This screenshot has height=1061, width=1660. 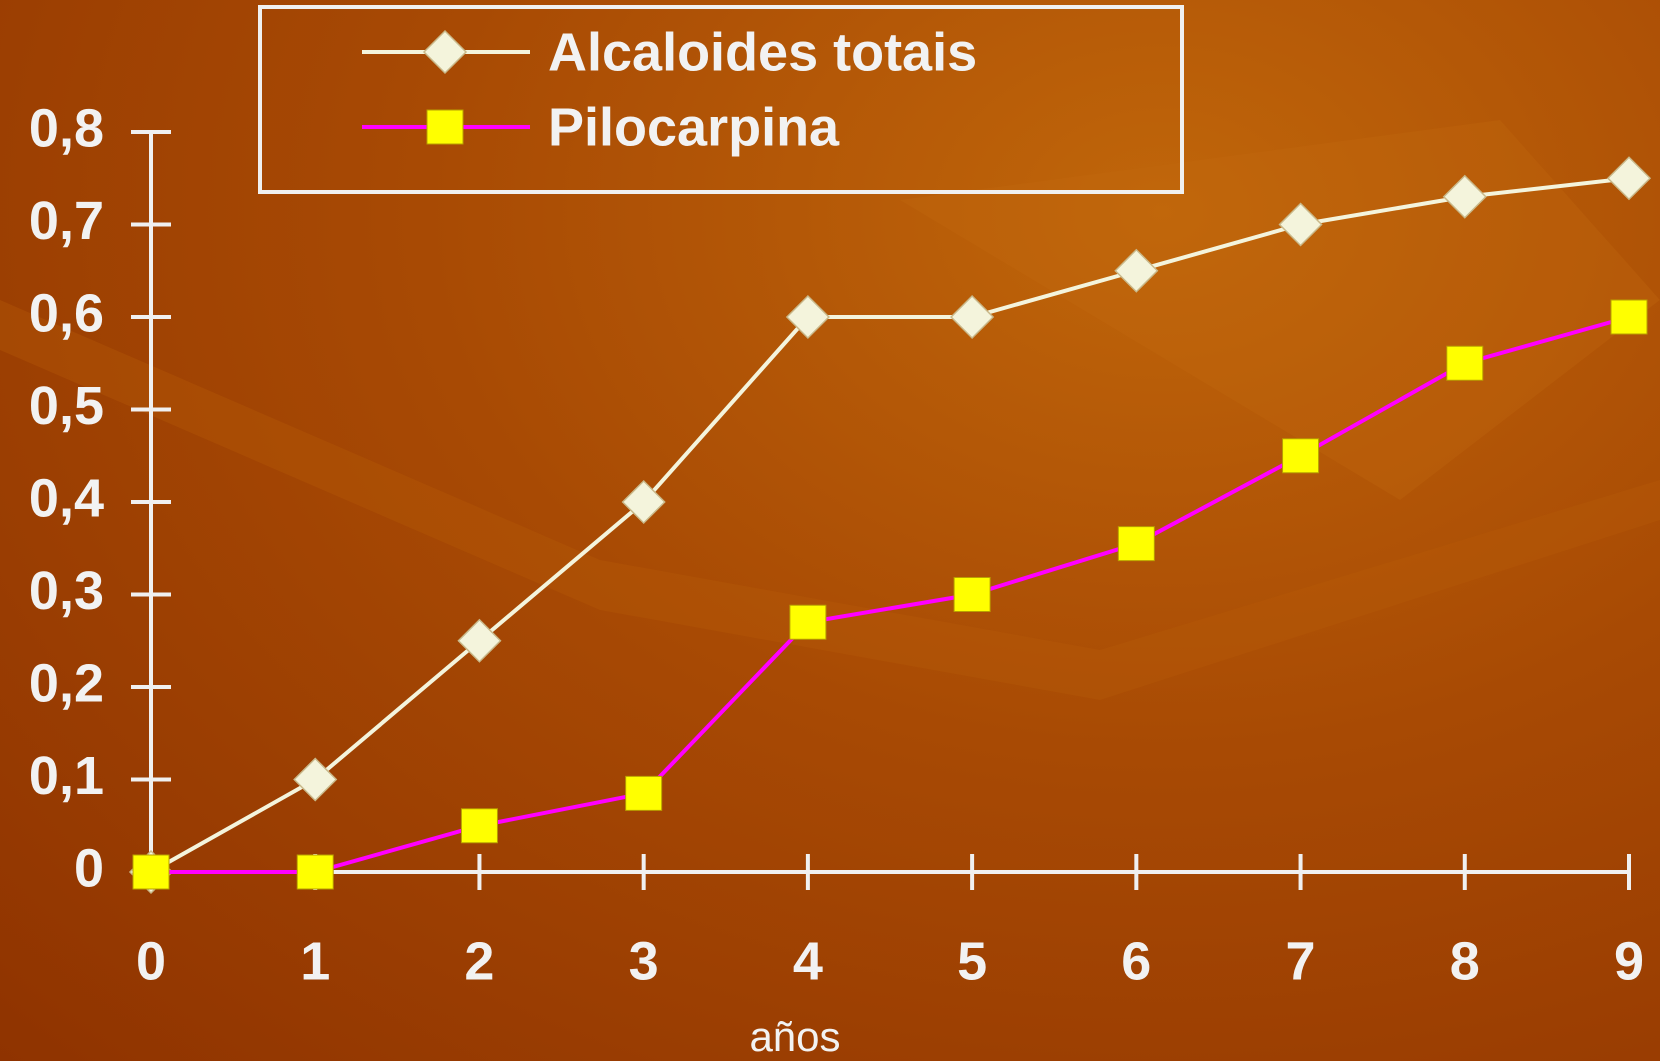 I want to click on x-tick-label: 2, so click(x=479, y=961).